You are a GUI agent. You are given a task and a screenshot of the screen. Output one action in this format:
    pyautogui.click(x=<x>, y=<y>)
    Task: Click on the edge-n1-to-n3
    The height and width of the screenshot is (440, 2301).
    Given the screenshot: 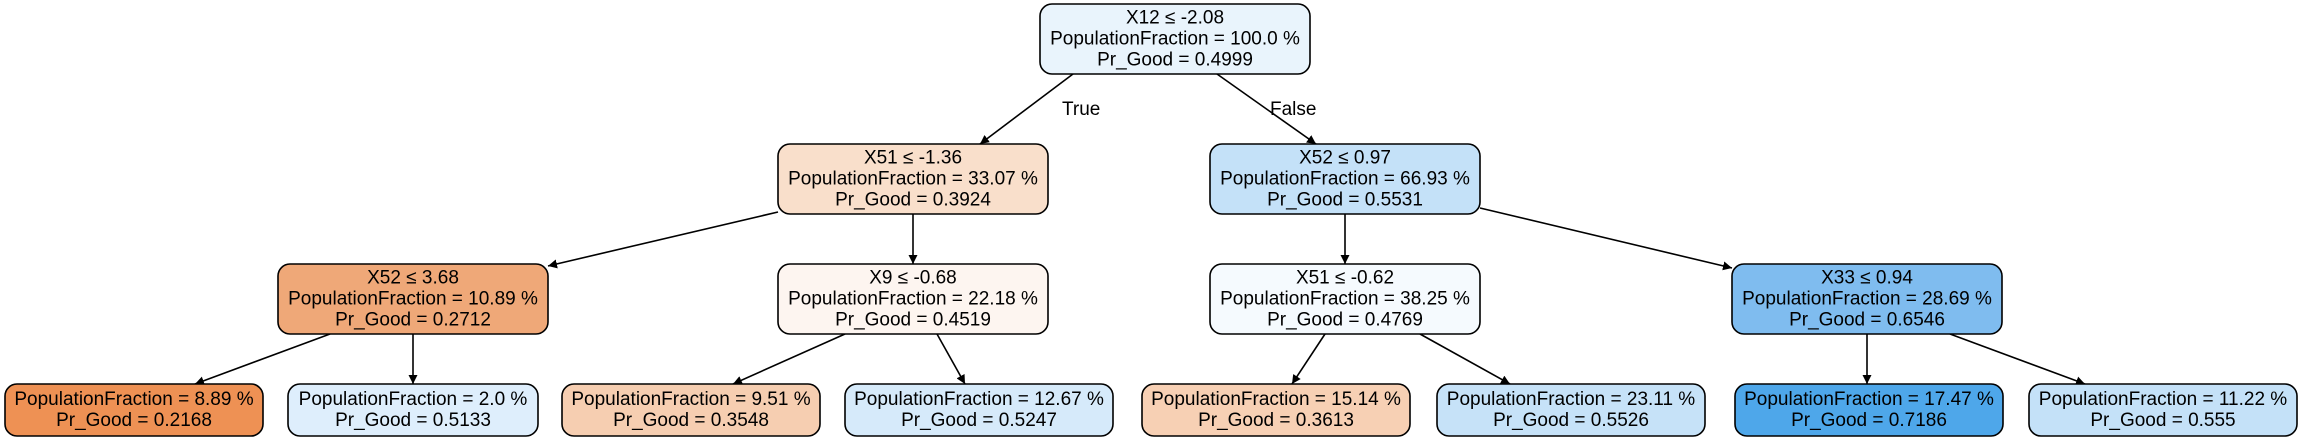 What is the action you would take?
    pyautogui.click(x=663, y=240)
    